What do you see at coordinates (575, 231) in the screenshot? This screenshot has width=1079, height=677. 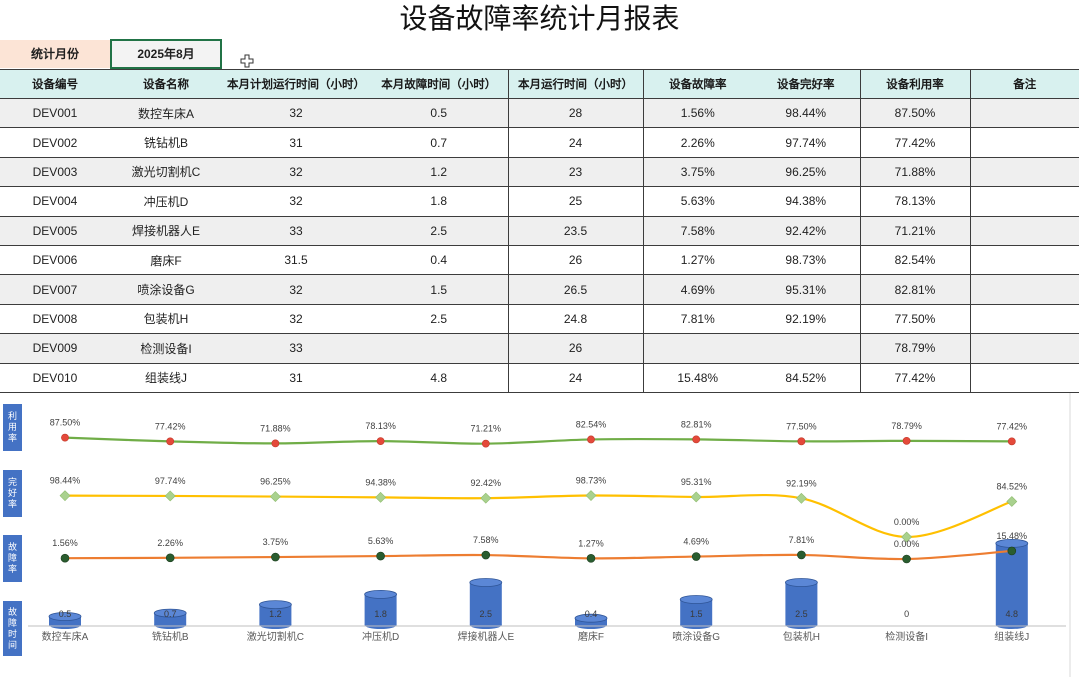 I see `run-hours-cell: 23.5` at bounding box center [575, 231].